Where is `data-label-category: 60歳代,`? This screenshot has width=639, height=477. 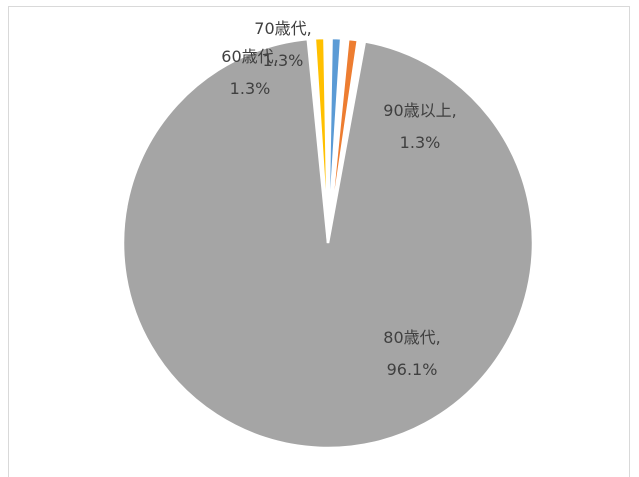
data-label-category: 60歳代, is located at coordinates (249, 56).